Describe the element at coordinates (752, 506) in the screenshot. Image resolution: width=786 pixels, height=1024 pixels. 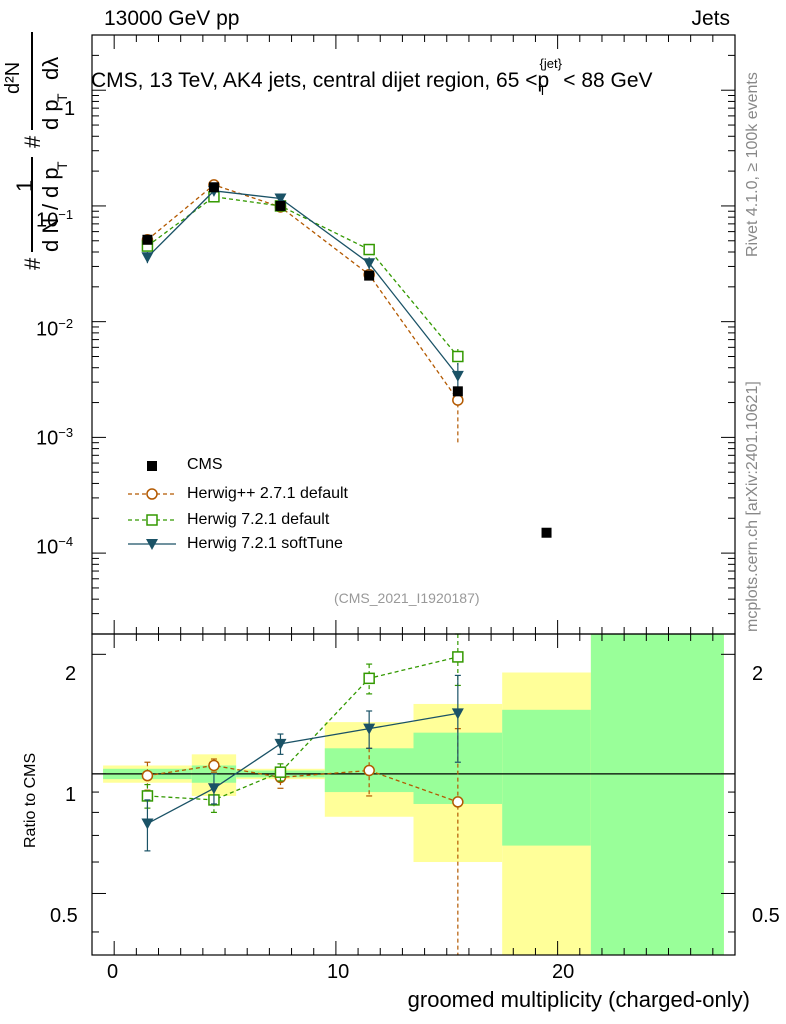
I see `mcplots-label: mcplots.cern.ch [arXiv:2401.10621]` at that location.